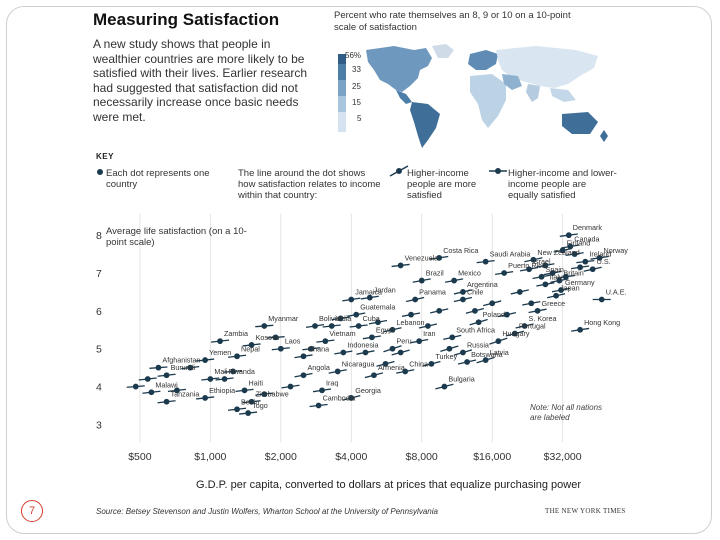  What do you see at coordinates (385, 290) in the screenshot?
I see `point-label: Jordan` at bounding box center [385, 290].